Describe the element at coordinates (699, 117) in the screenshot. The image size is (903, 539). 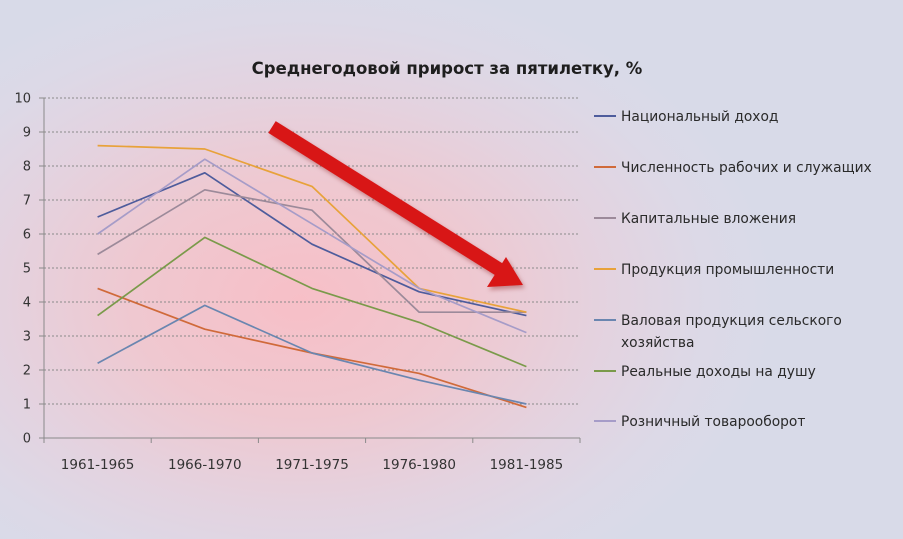
I see `legend-label-0: Национальный доход` at that location.